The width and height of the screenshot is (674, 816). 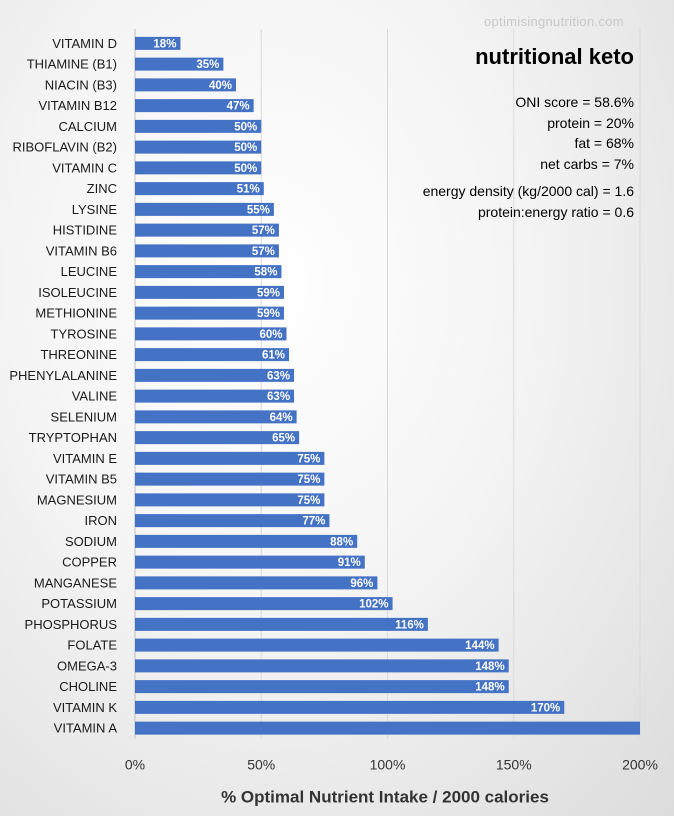 What do you see at coordinates (84, 333) in the screenshot?
I see `category-label-14: TYROSINE` at bounding box center [84, 333].